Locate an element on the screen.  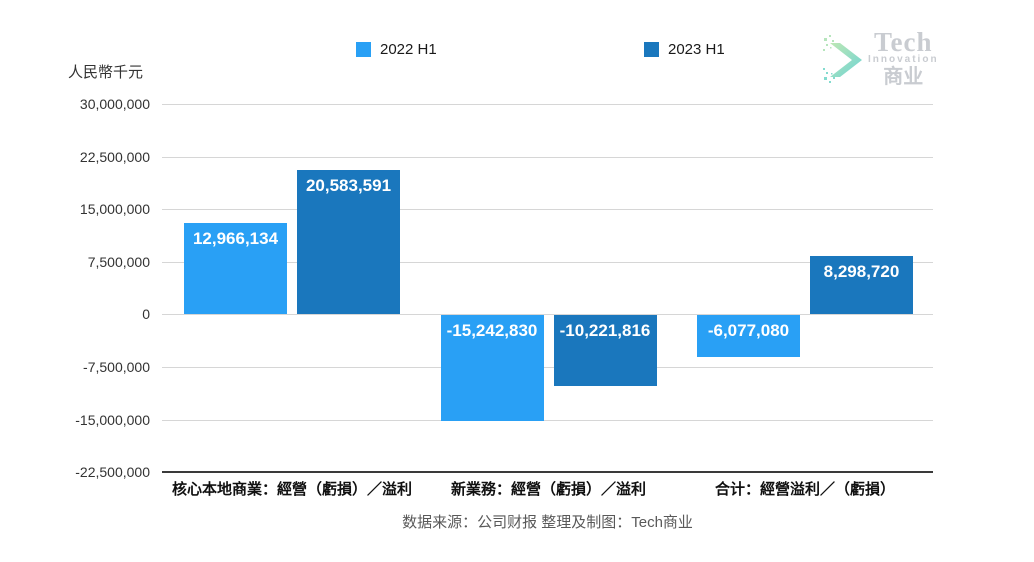
chevron-logo-icon is located at coordinates (842, 59).